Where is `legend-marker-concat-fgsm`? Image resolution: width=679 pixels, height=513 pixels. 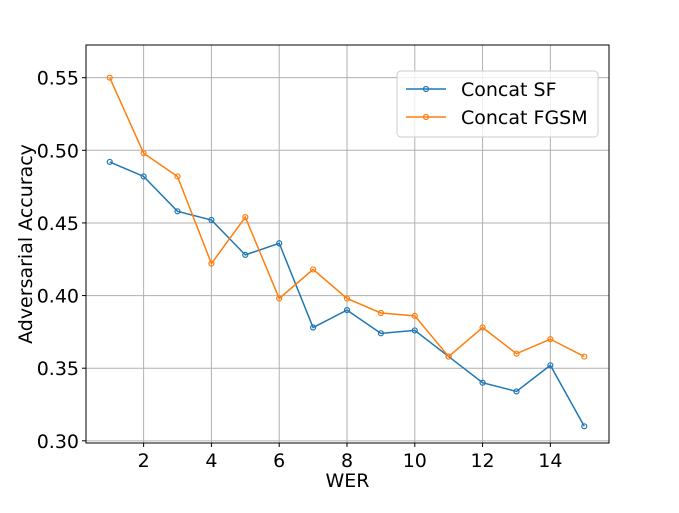 legend-marker-concat-fgsm is located at coordinates (426, 117).